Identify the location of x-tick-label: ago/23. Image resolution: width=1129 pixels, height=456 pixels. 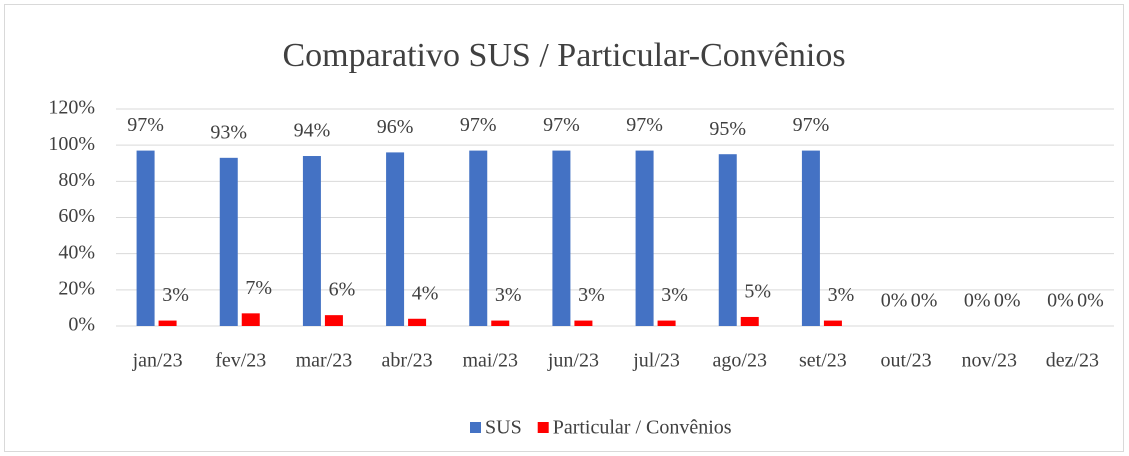
(740, 361).